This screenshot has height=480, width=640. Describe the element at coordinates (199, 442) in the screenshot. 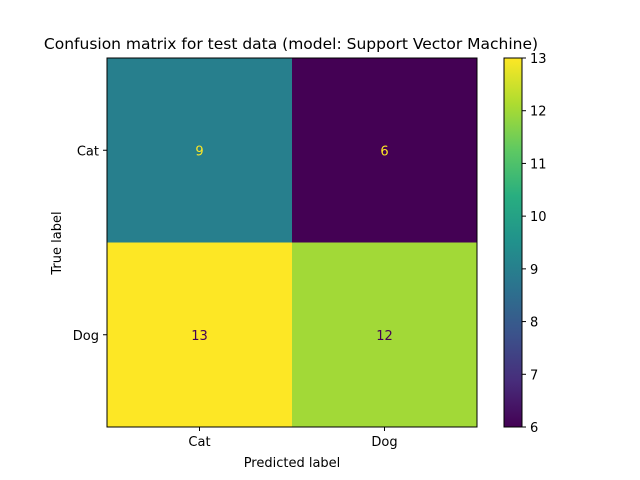

I see `x-tick-label: Cat` at that location.